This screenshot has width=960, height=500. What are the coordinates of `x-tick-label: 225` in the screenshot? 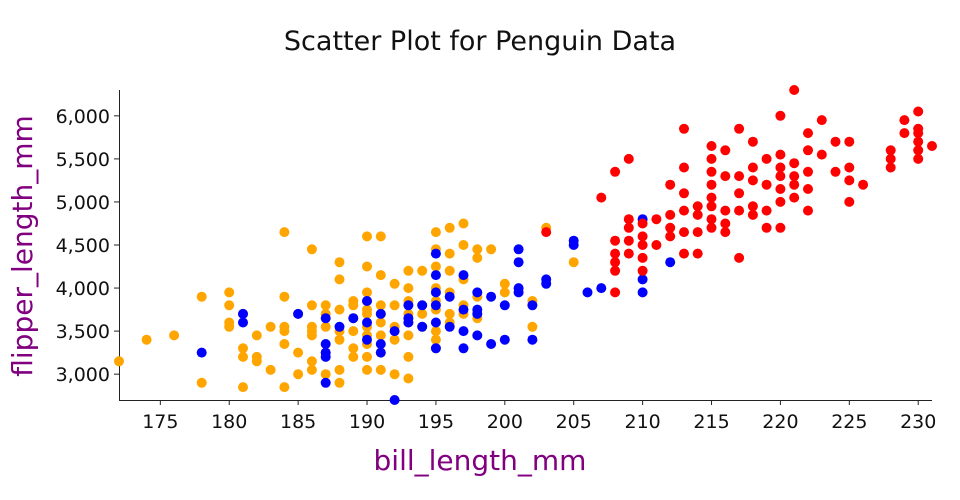 It's located at (849, 422).